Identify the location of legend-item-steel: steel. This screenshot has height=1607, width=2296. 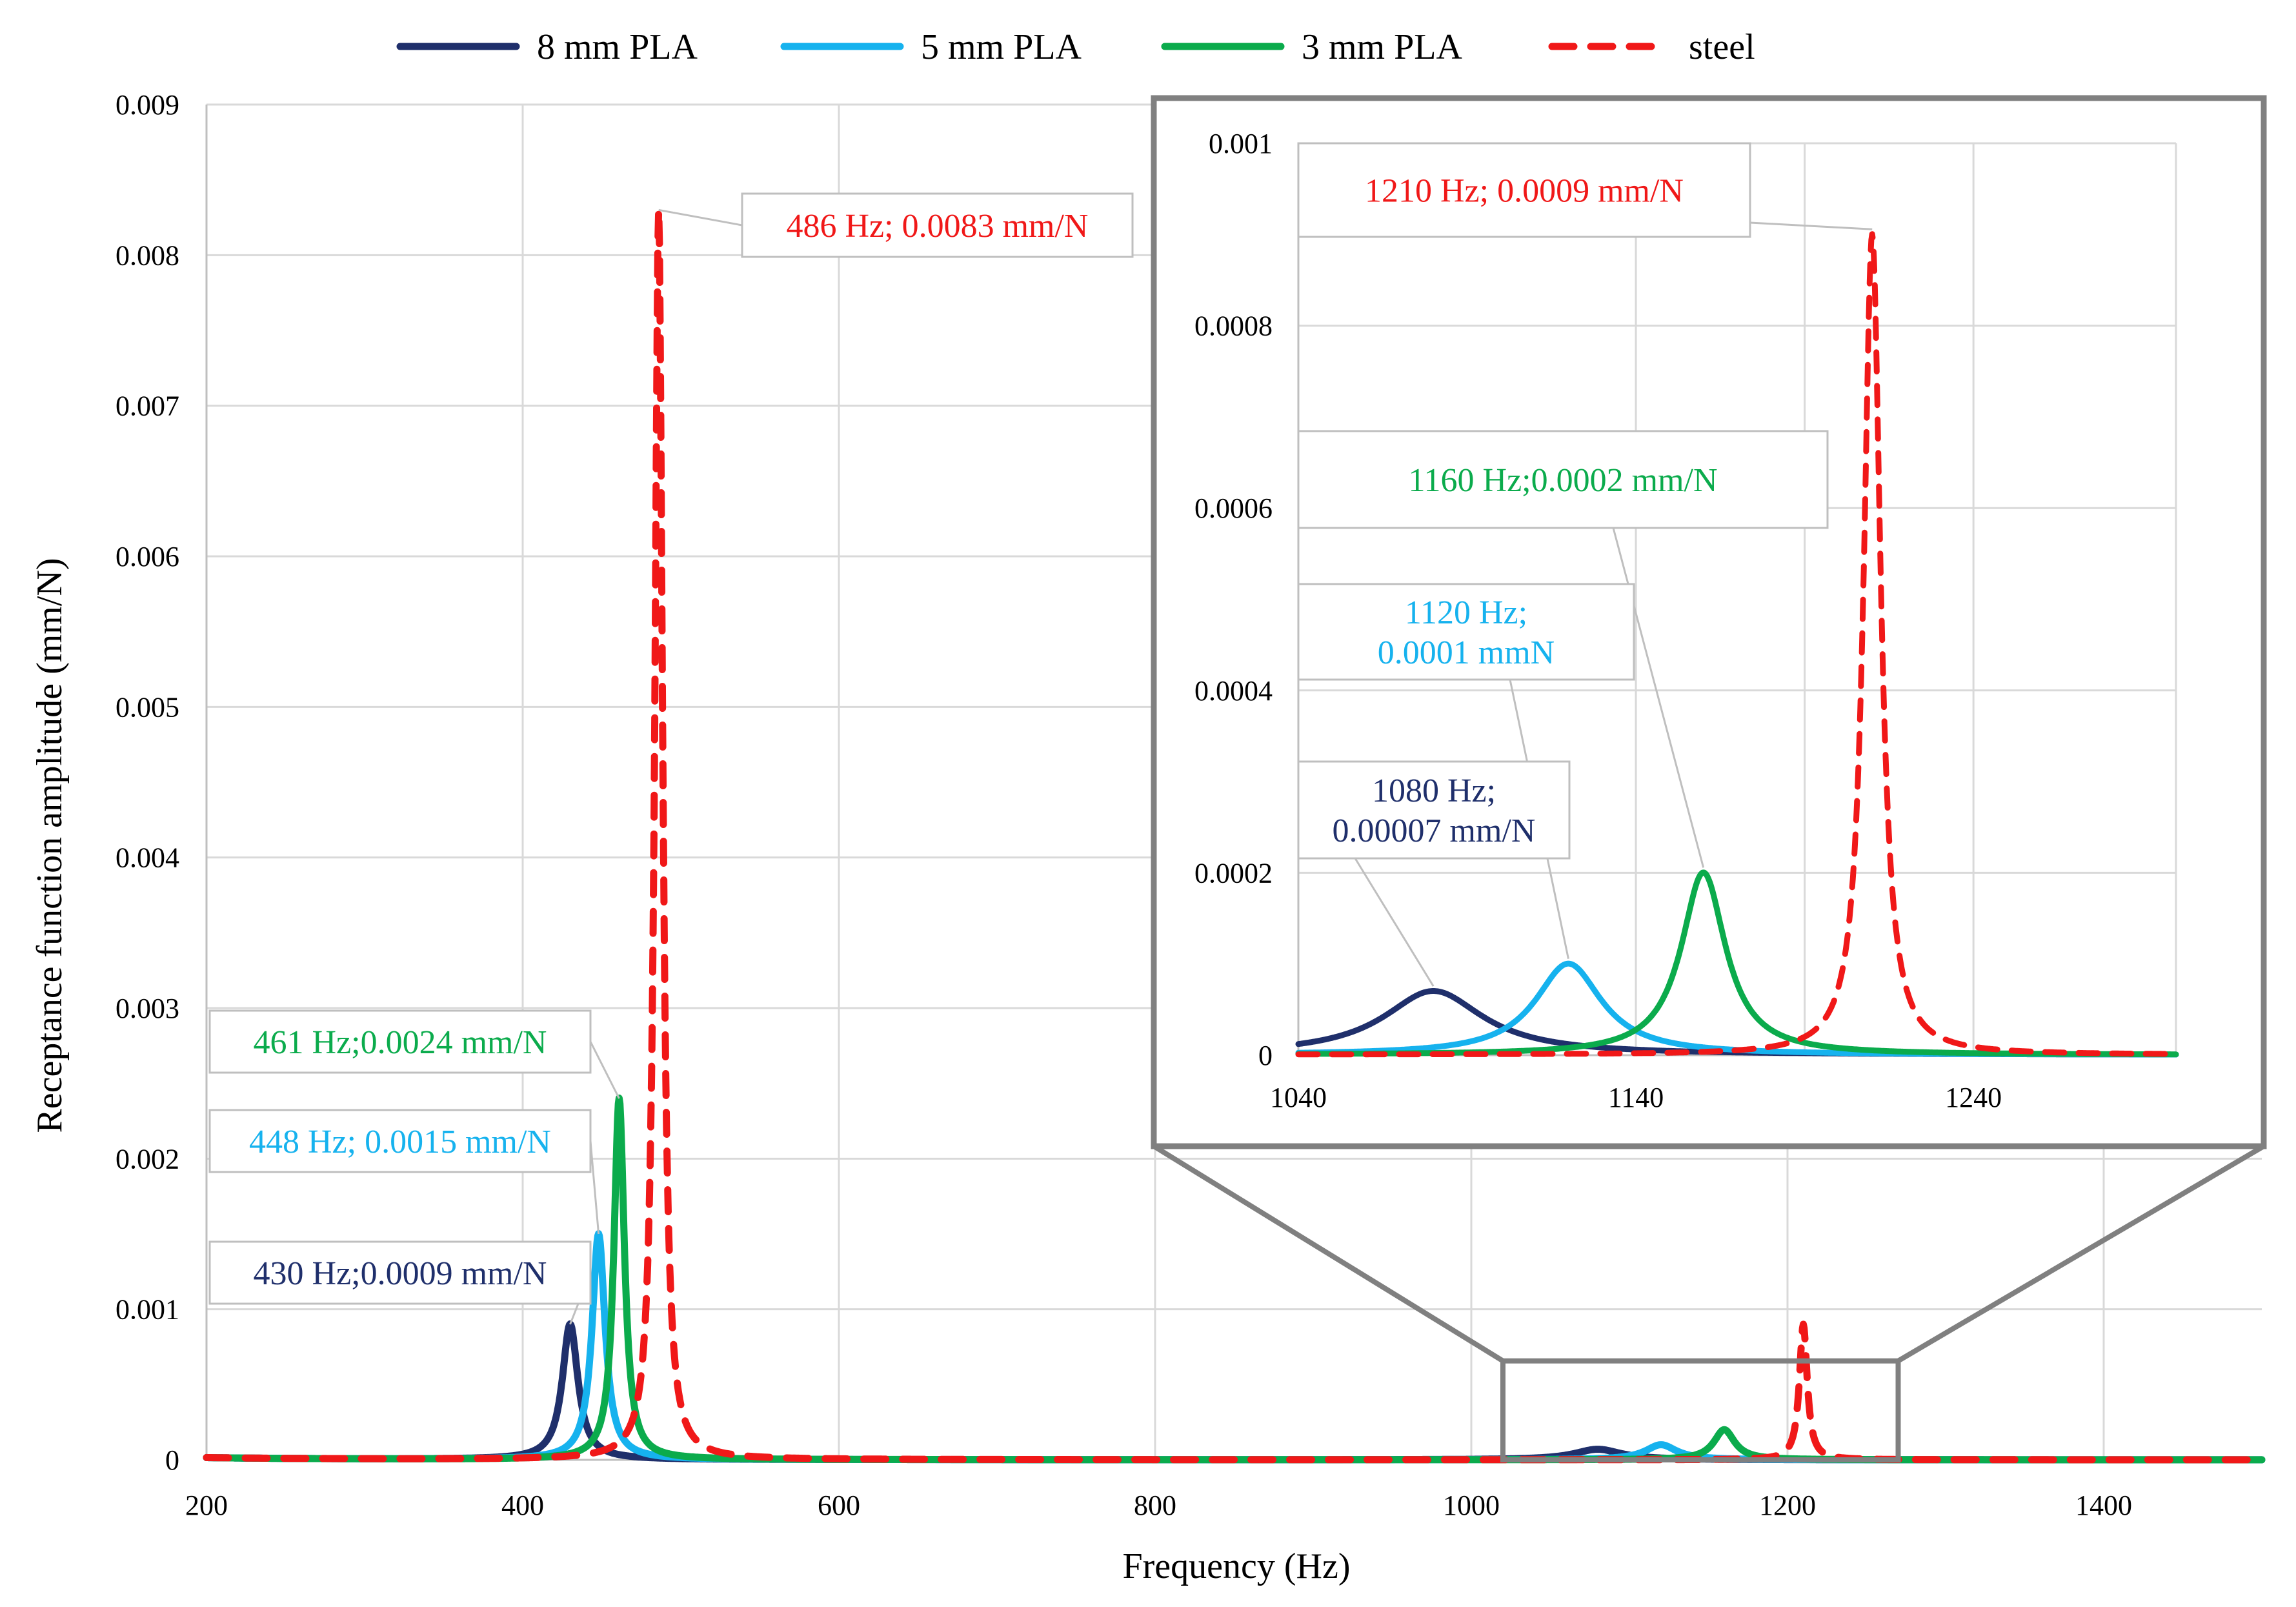
(1651, 47).